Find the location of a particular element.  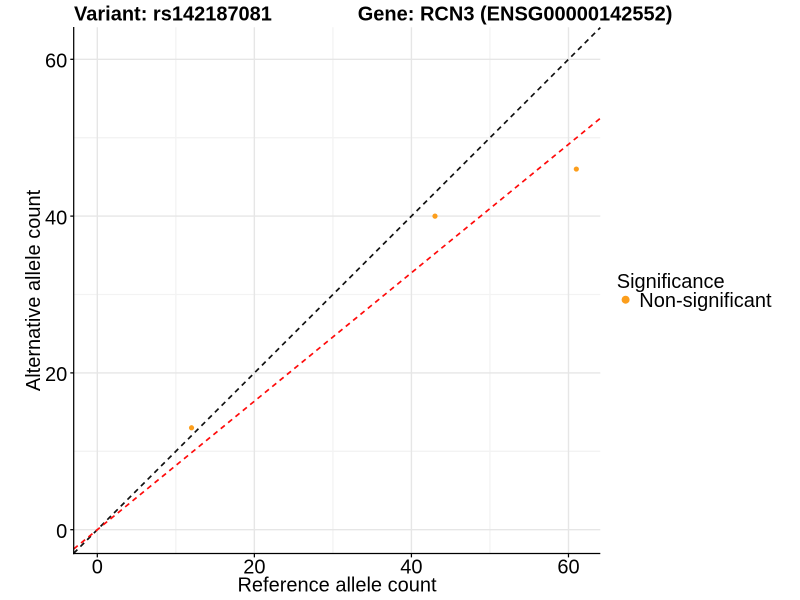

svg-text: Non-significant is located at coordinates (705, 301).